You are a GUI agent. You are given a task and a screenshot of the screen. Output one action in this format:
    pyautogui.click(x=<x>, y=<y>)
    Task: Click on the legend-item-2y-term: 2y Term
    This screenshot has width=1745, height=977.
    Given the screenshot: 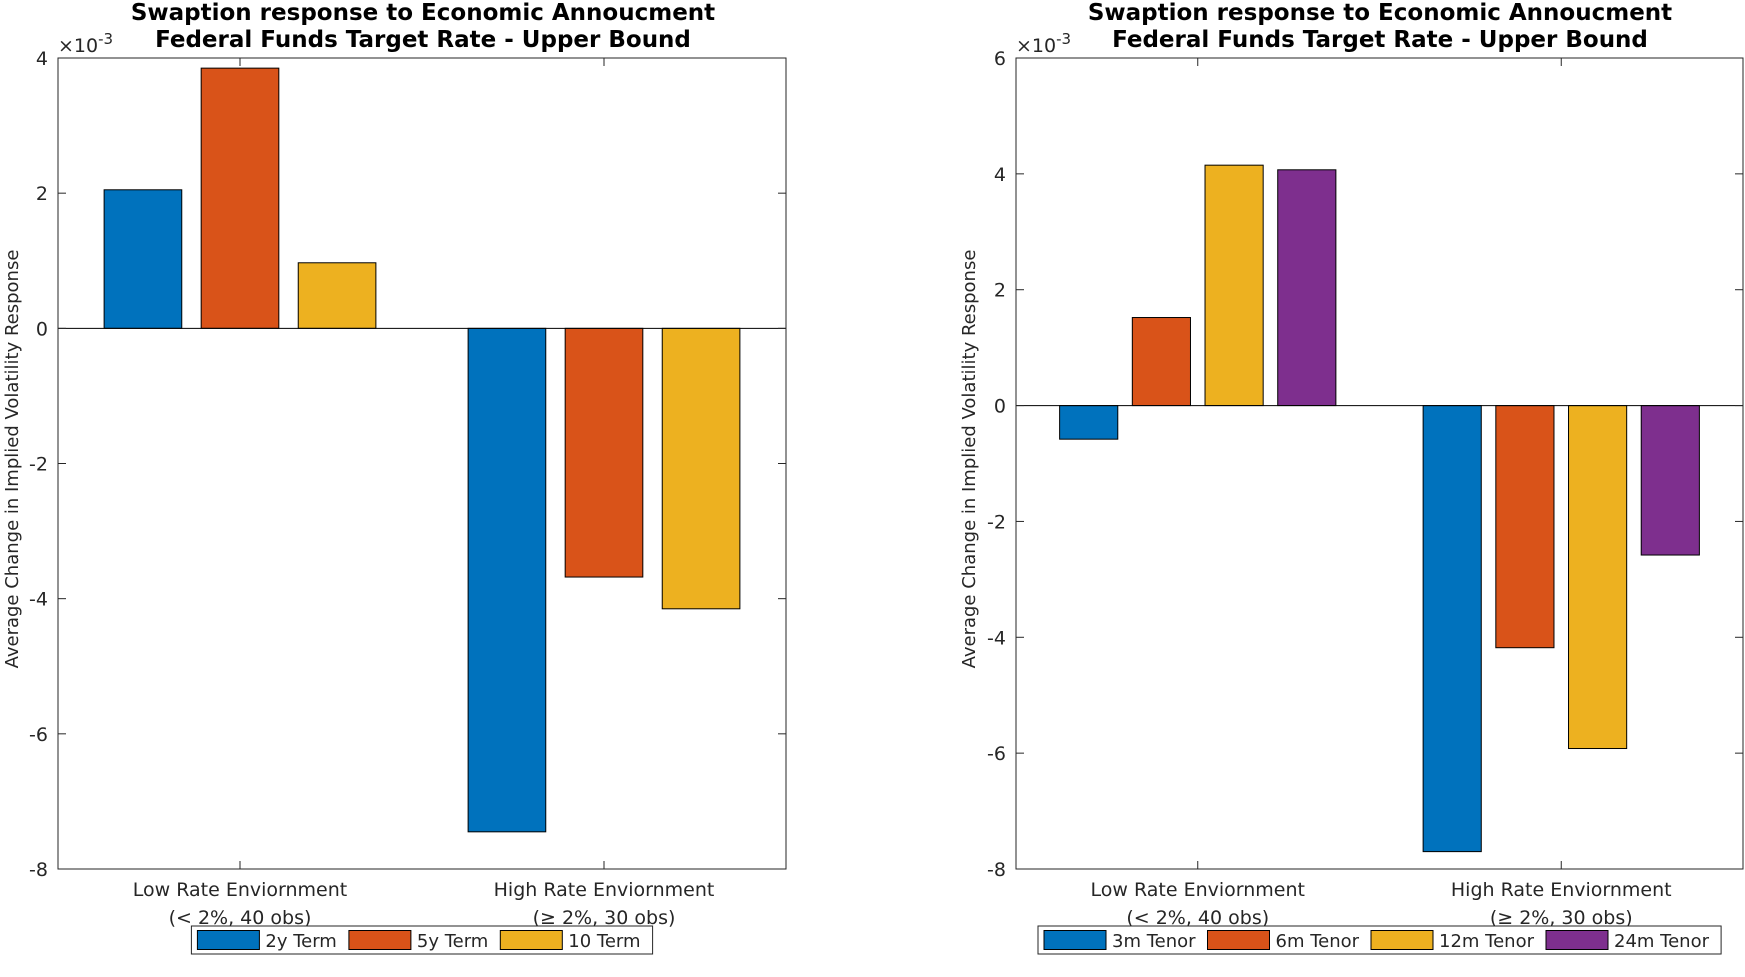 What is the action you would take?
    pyautogui.click(x=266, y=941)
    